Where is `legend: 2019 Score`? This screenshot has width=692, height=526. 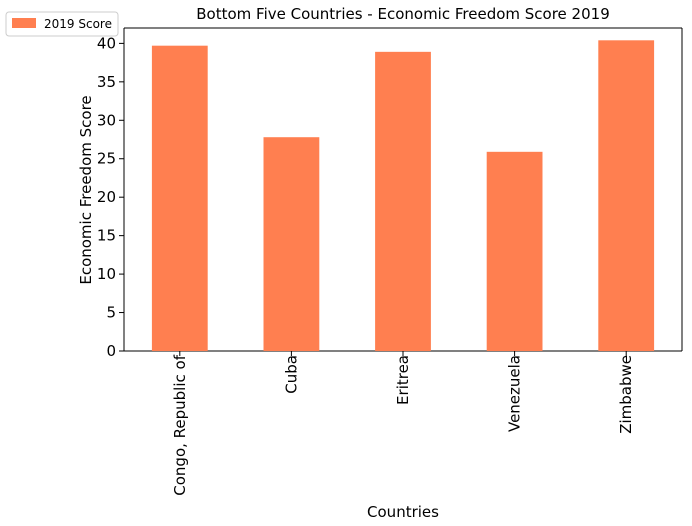
legend: 2019 Score is located at coordinates (62, 24).